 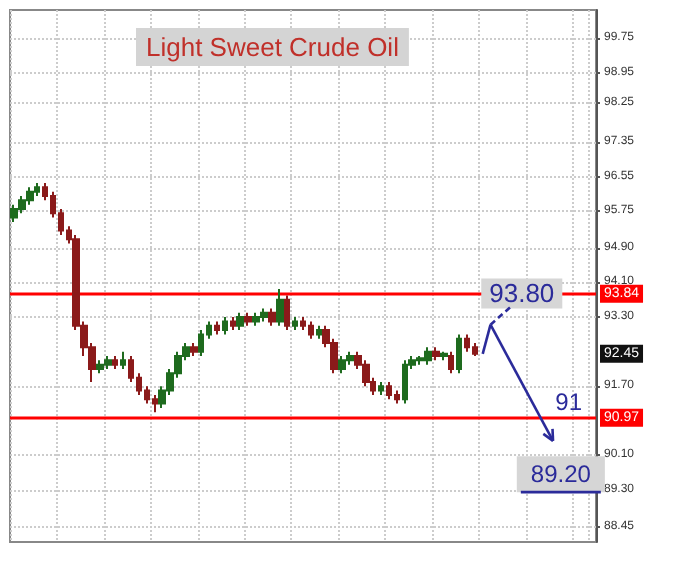 What do you see at coordinates (273, 47) in the screenshot?
I see `text: Light Sweet Crude Oil` at bounding box center [273, 47].